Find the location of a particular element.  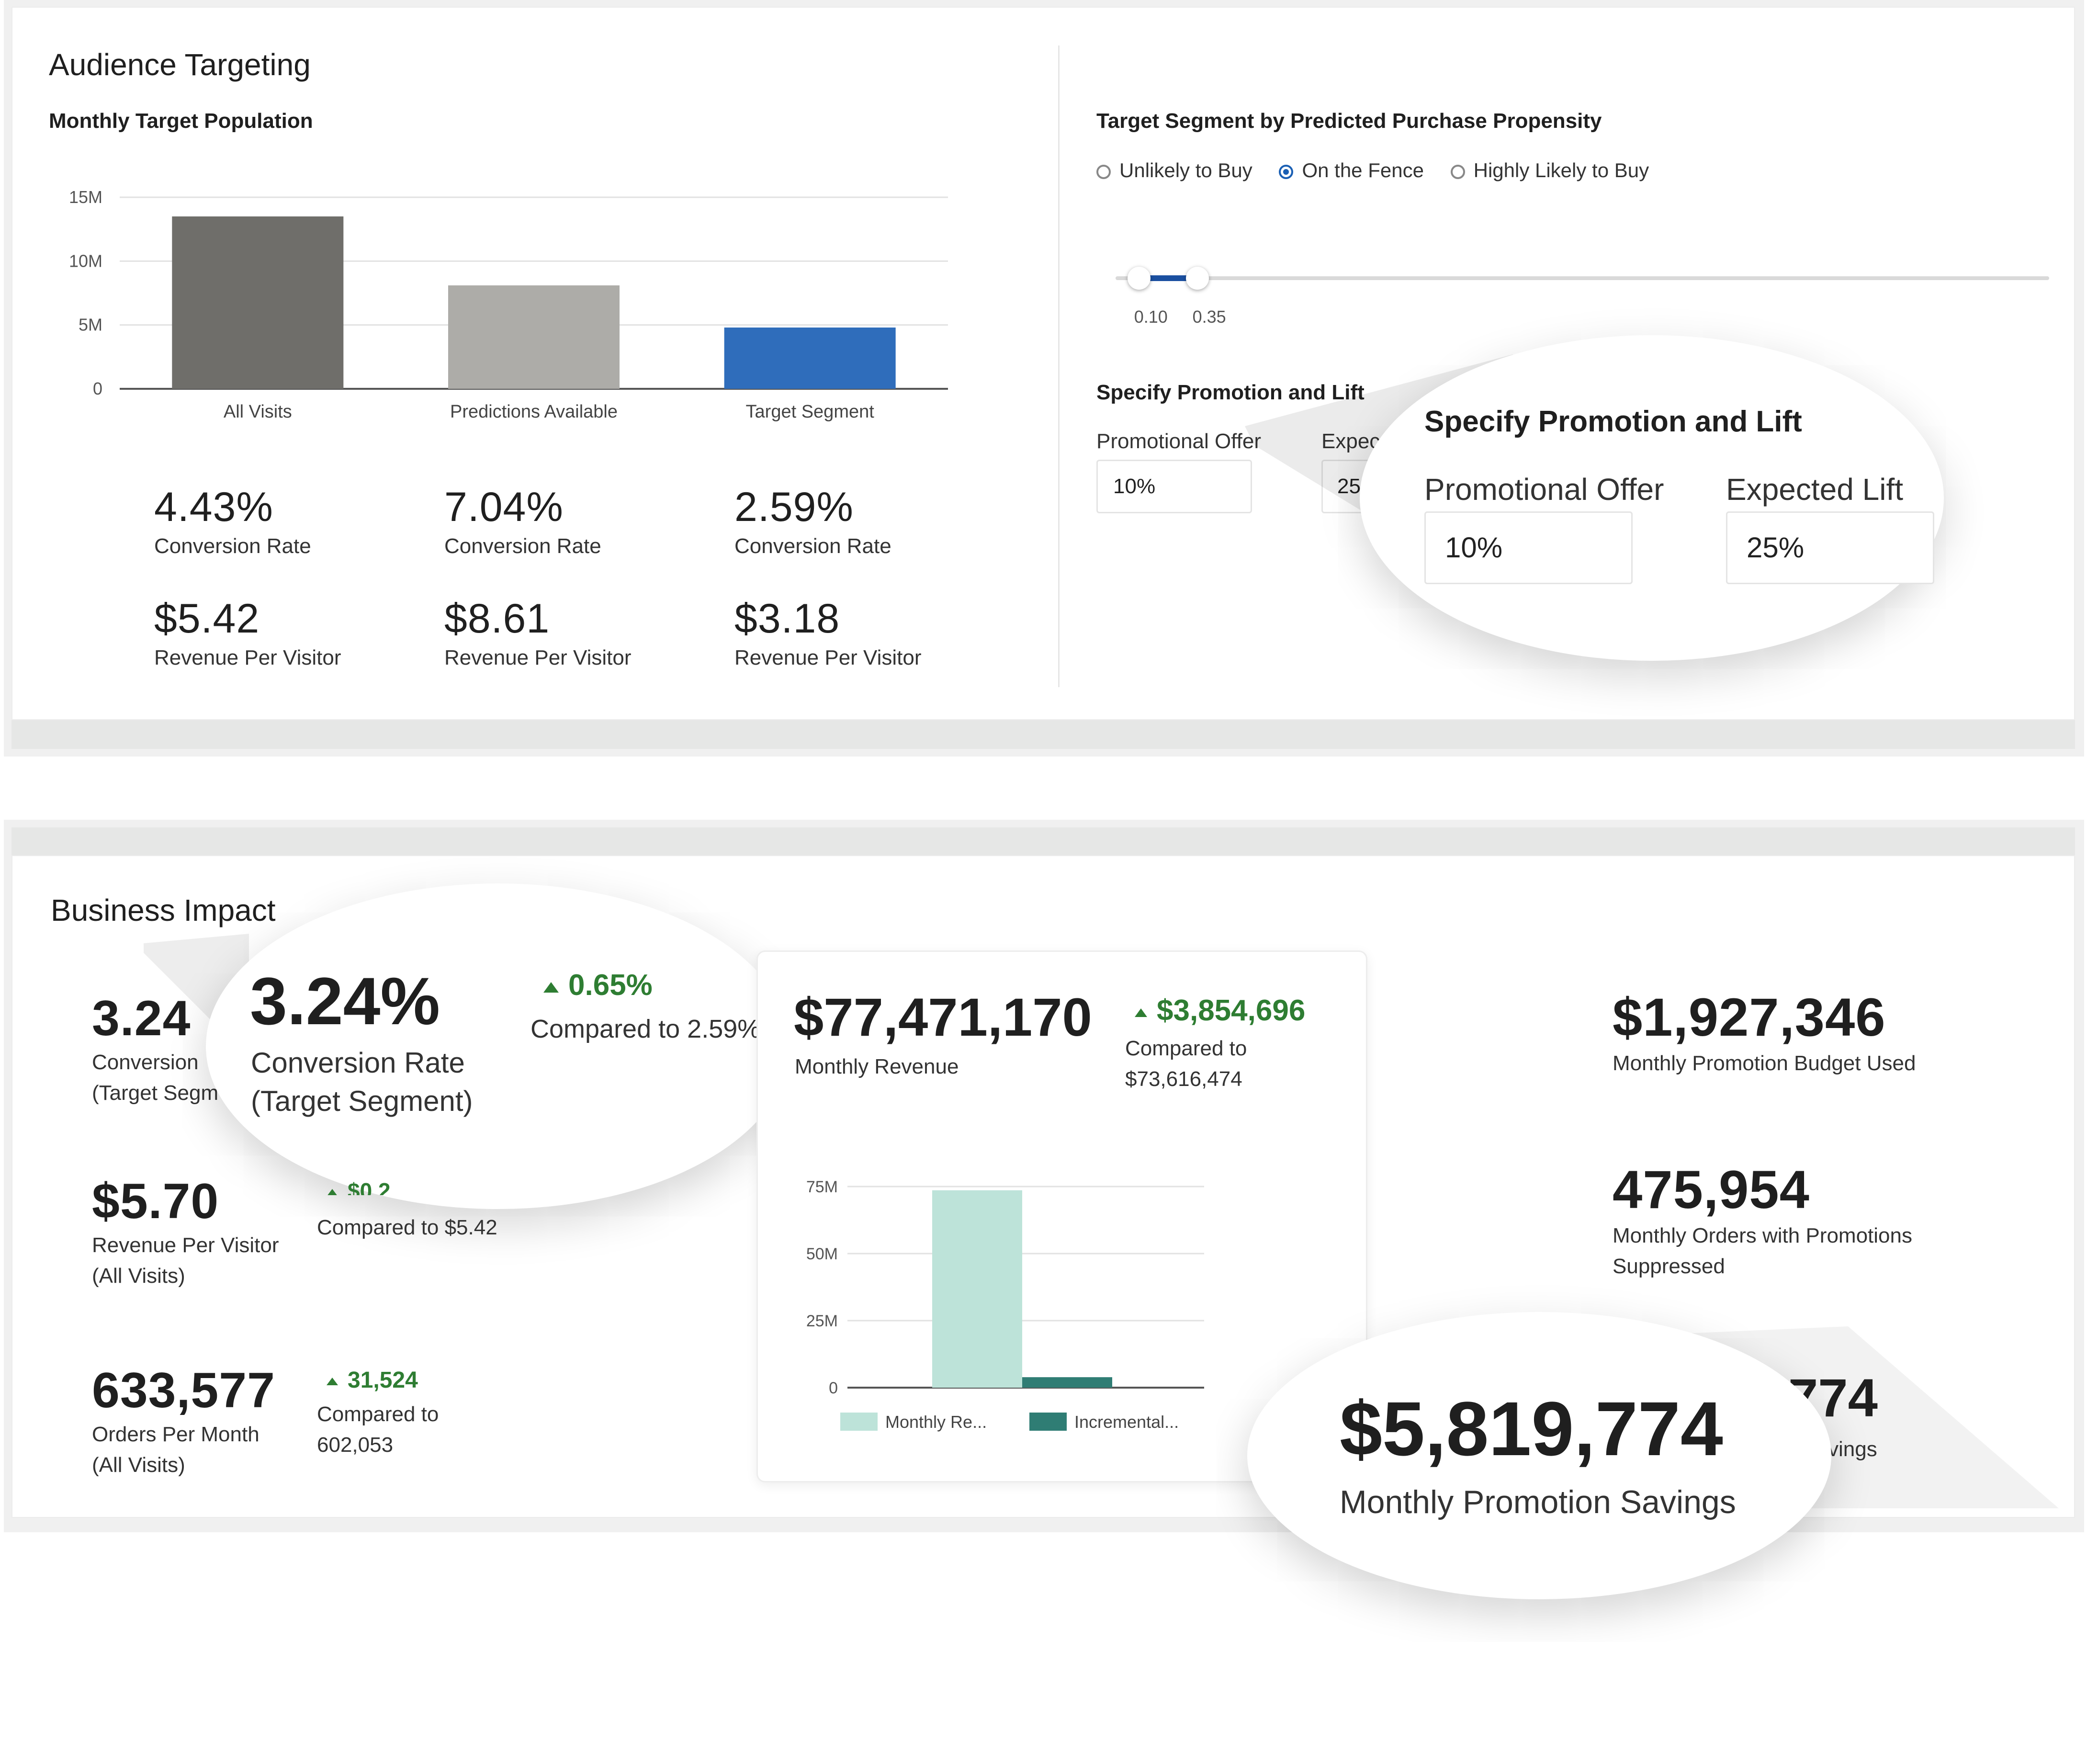

expected-lift-label-cut: Expec is located at coordinates (1350, 441).